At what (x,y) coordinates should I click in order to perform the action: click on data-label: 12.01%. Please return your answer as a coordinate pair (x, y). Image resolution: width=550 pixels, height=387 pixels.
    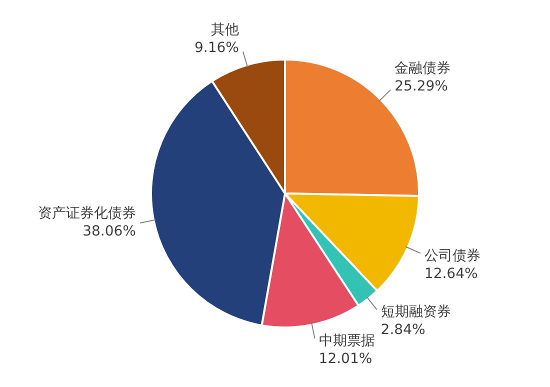
    Looking at the image, I should click on (345, 359).